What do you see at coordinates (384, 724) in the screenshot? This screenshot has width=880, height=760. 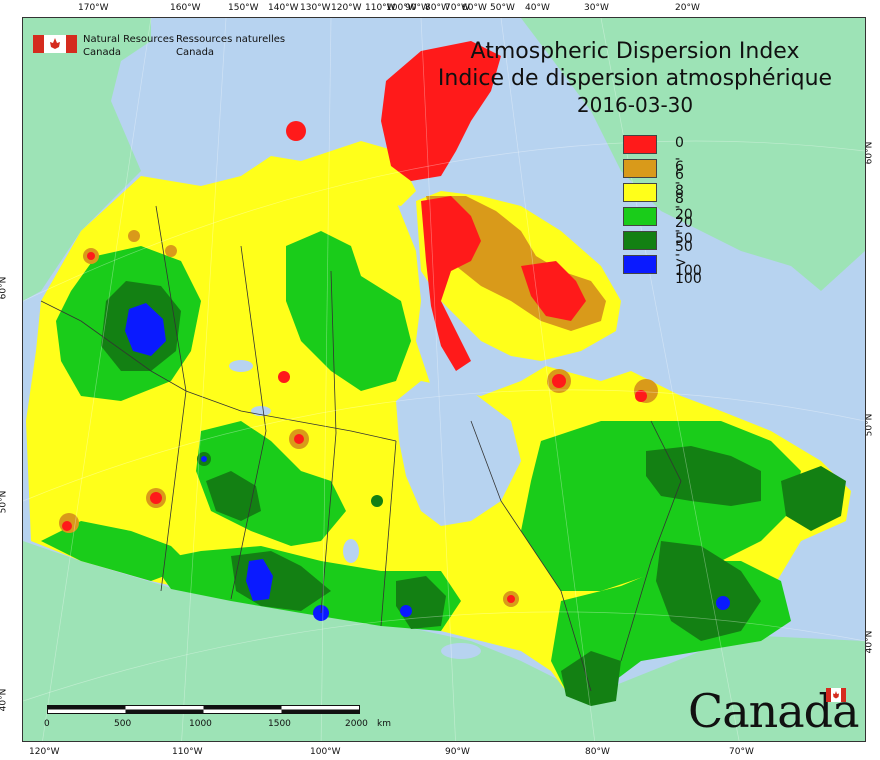 I see `scale-unit: km` at bounding box center [384, 724].